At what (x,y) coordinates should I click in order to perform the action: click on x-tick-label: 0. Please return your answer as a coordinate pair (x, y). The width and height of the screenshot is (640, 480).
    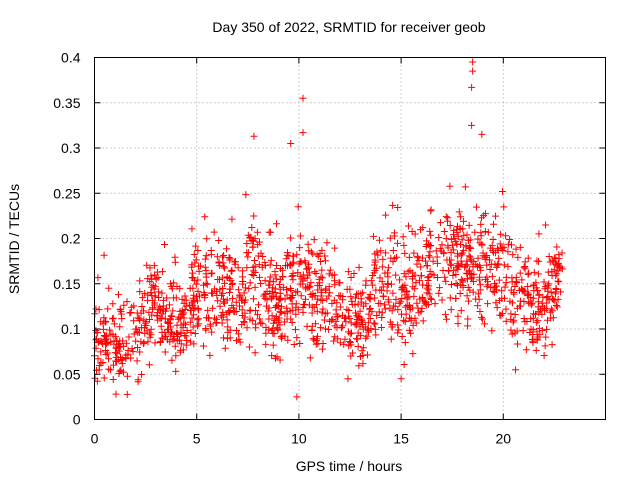
    Looking at the image, I should click on (95, 439).